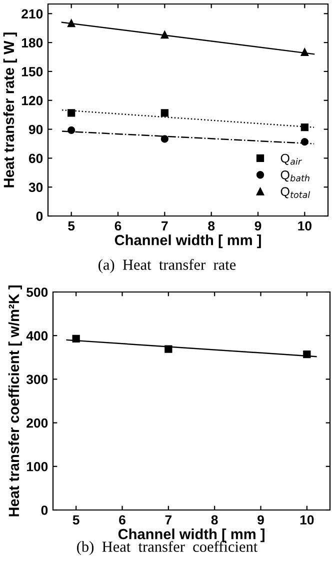 The height and width of the screenshot is (564, 334). I want to click on text: (b) Heat transfer coefficient, so click(167, 548).